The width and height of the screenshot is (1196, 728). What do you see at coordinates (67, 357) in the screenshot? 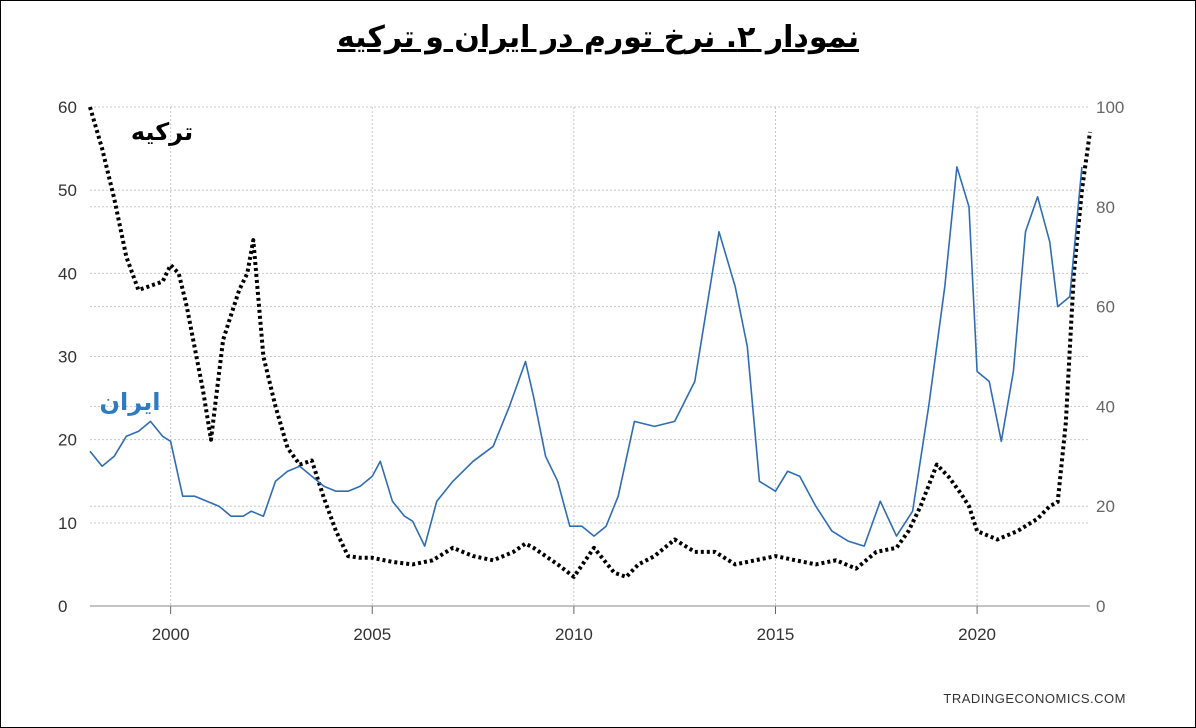
I see `y-left-tick-30: 30` at bounding box center [67, 357].